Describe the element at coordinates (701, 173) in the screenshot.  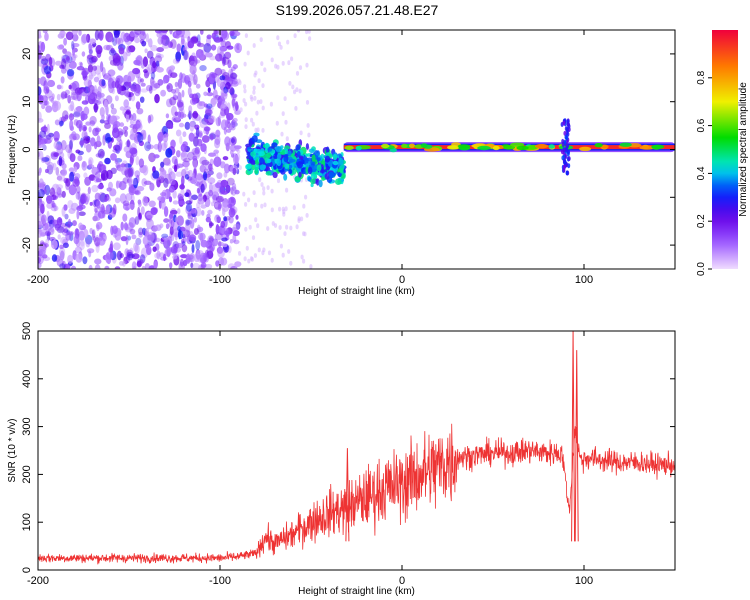
I see `colorbar-tick-label: 0.4` at that location.